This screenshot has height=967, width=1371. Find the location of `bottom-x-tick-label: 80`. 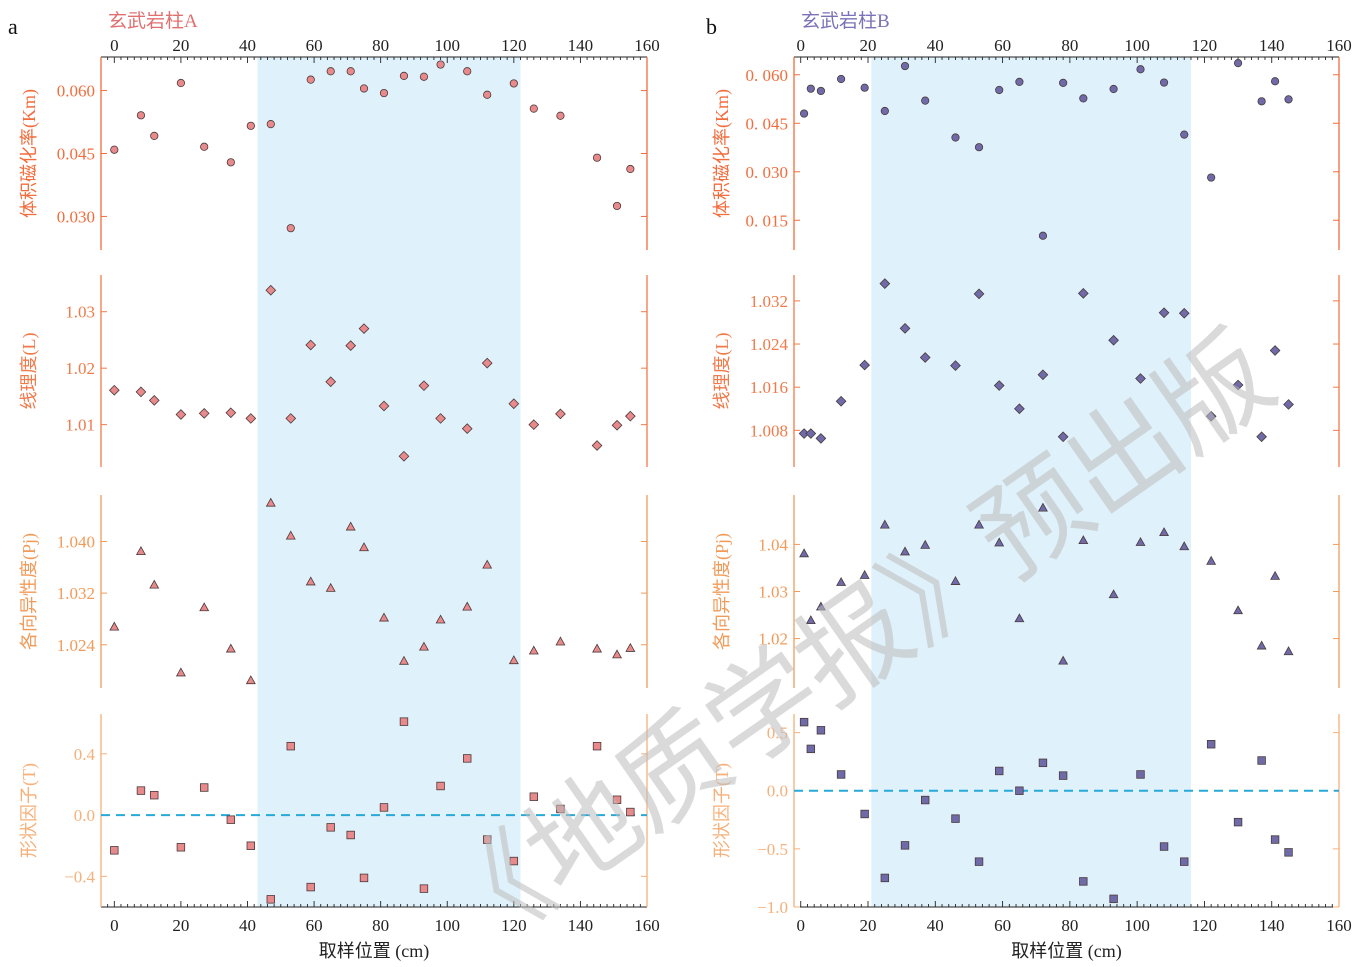

bottom-x-tick-label: 80 is located at coordinates (380, 925).